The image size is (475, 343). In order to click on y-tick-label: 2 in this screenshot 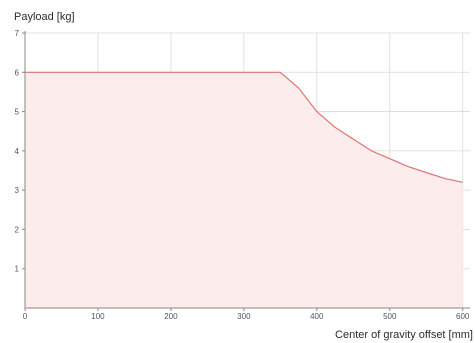, I will do `click(17, 229)`.